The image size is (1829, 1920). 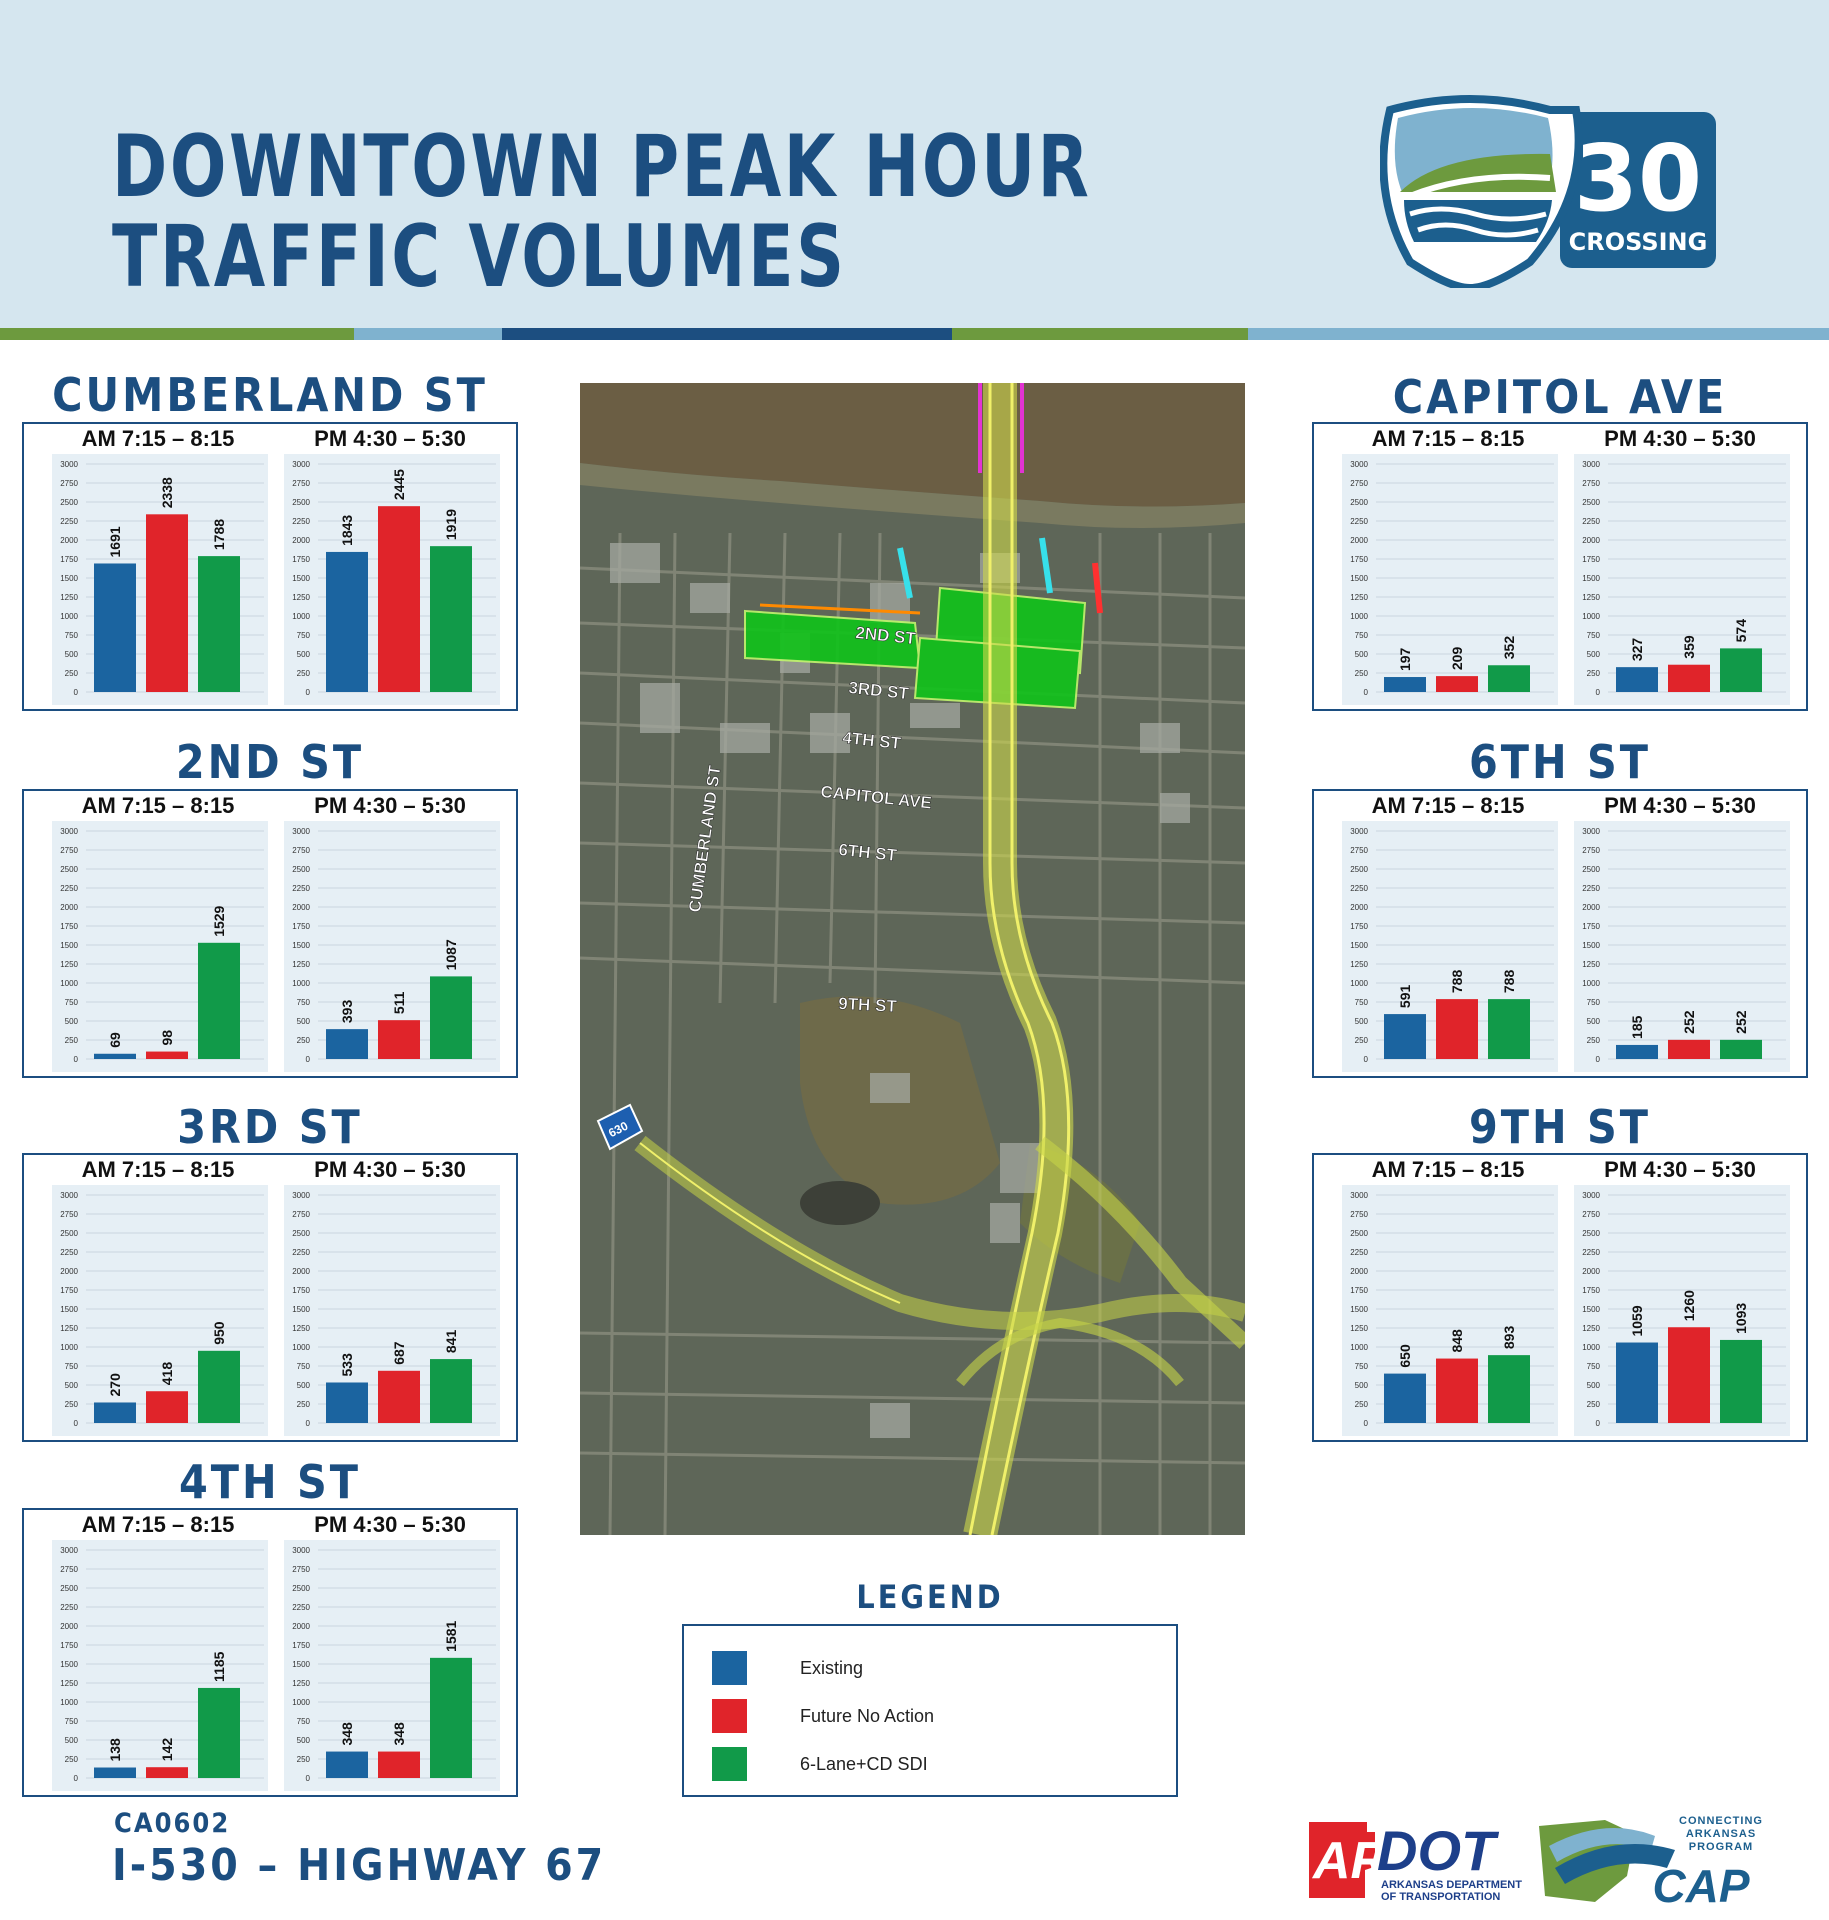 What do you see at coordinates (270, 762) in the screenshot?
I see `chart-title-2nd: 2ND ST` at bounding box center [270, 762].